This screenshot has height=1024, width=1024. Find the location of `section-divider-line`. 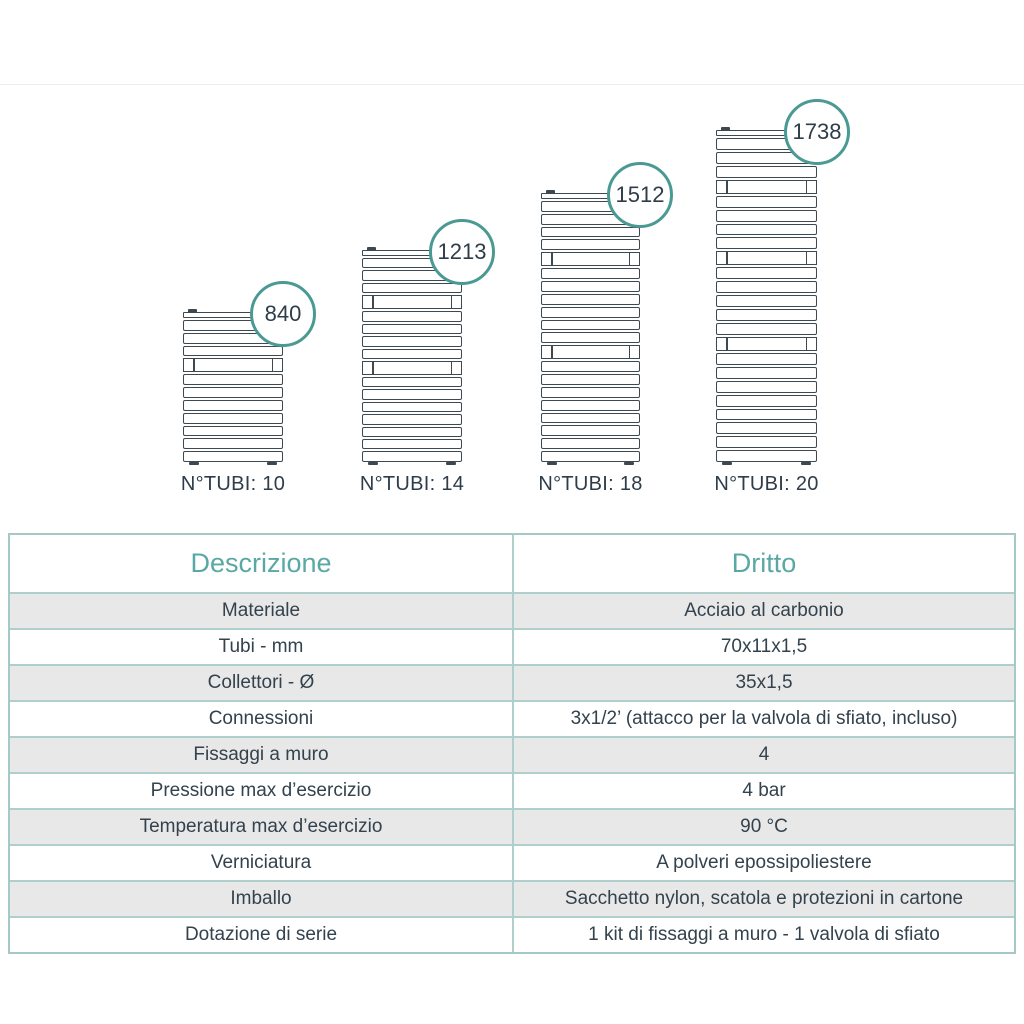

section-divider-line is located at coordinates (512, 84).